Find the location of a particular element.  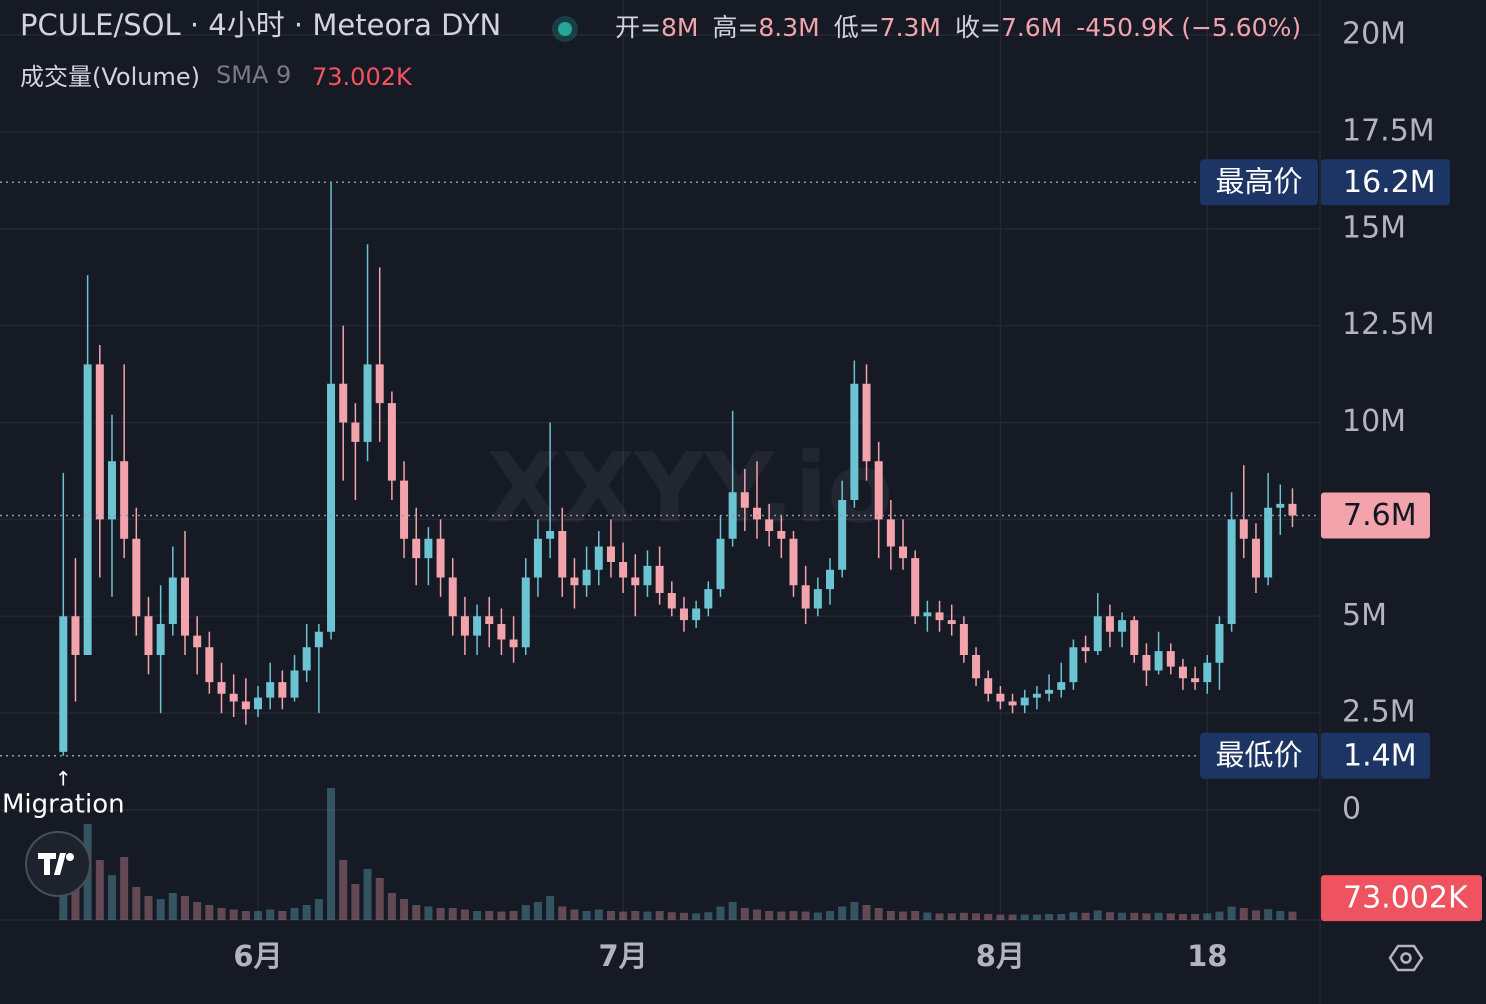

settings-icon-center is located at coordinates (1406, 958).